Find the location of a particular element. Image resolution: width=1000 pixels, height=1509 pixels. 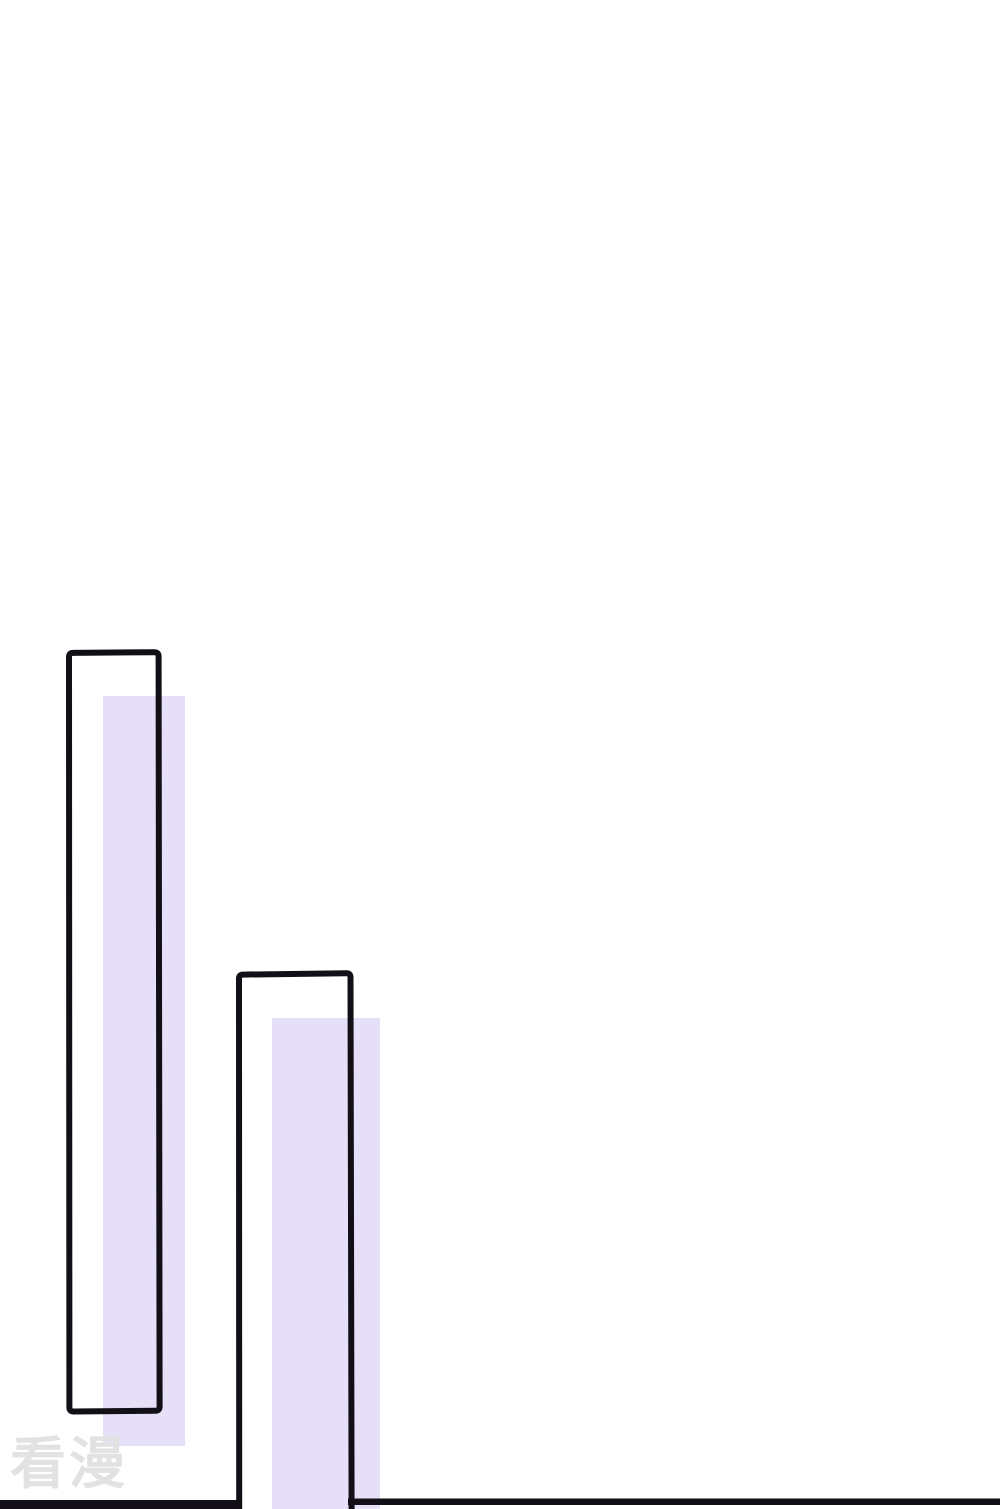

panel-bottom-border-left is located at coordinates (121, 1504).